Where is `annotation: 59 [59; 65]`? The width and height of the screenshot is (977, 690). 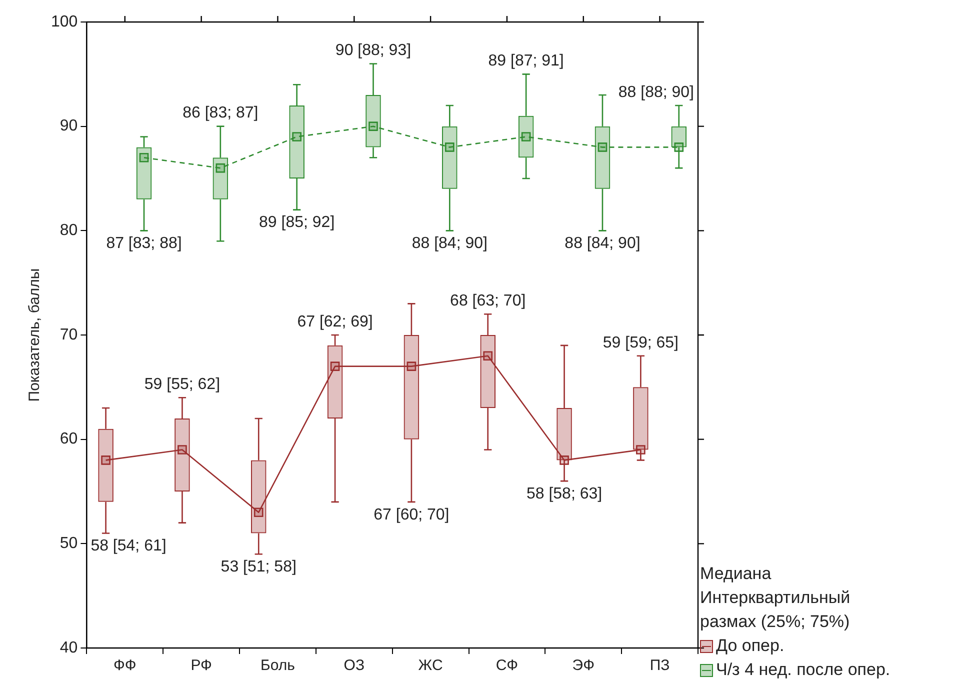
annotation: 59 [59; 65] is located at coordinates (640, 343).